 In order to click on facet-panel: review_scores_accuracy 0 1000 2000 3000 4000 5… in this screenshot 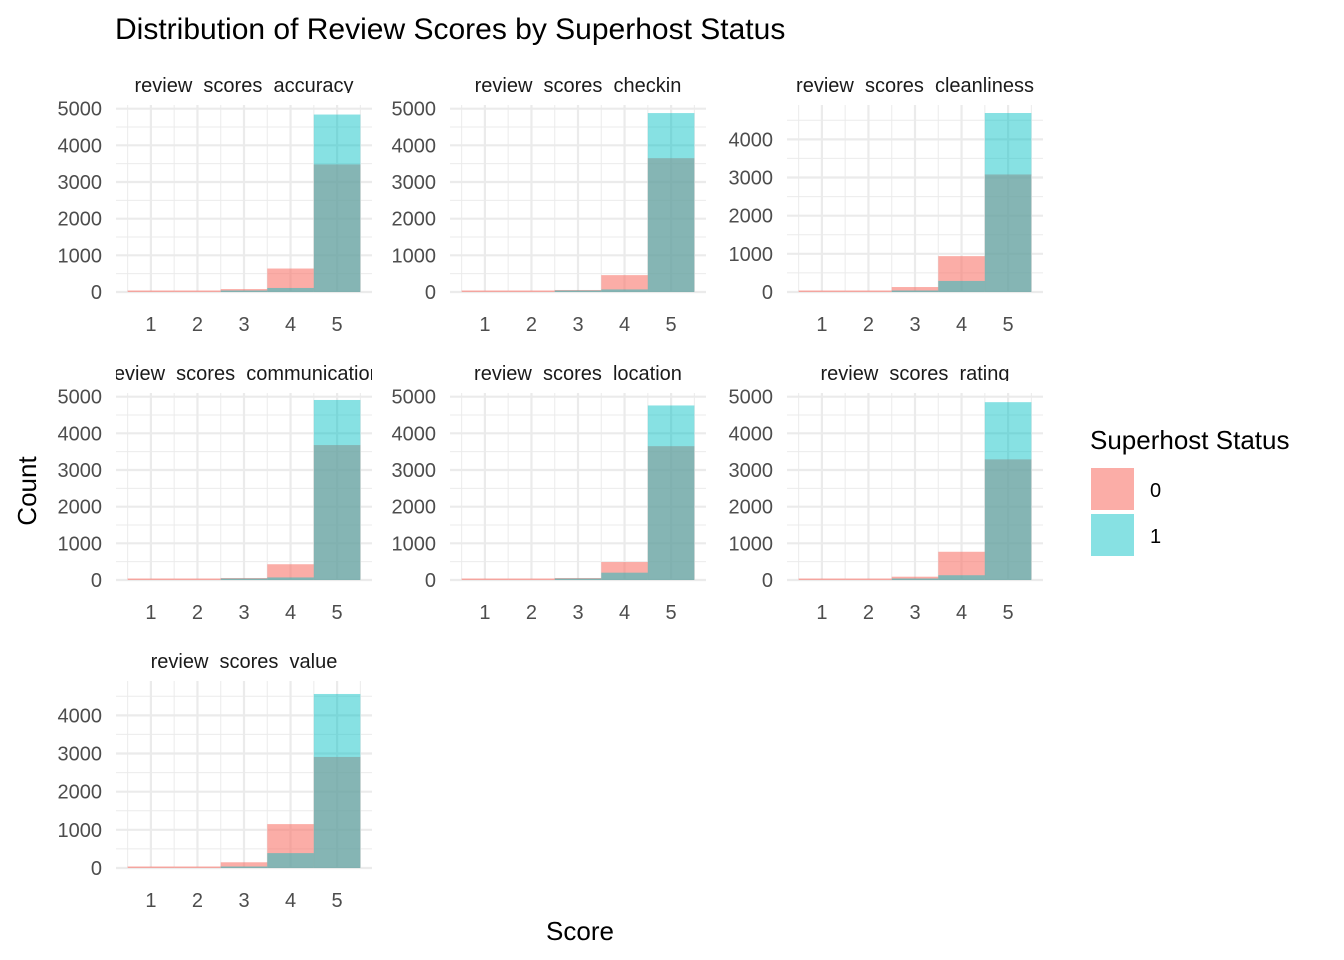, I will do `click(215, 205)`.